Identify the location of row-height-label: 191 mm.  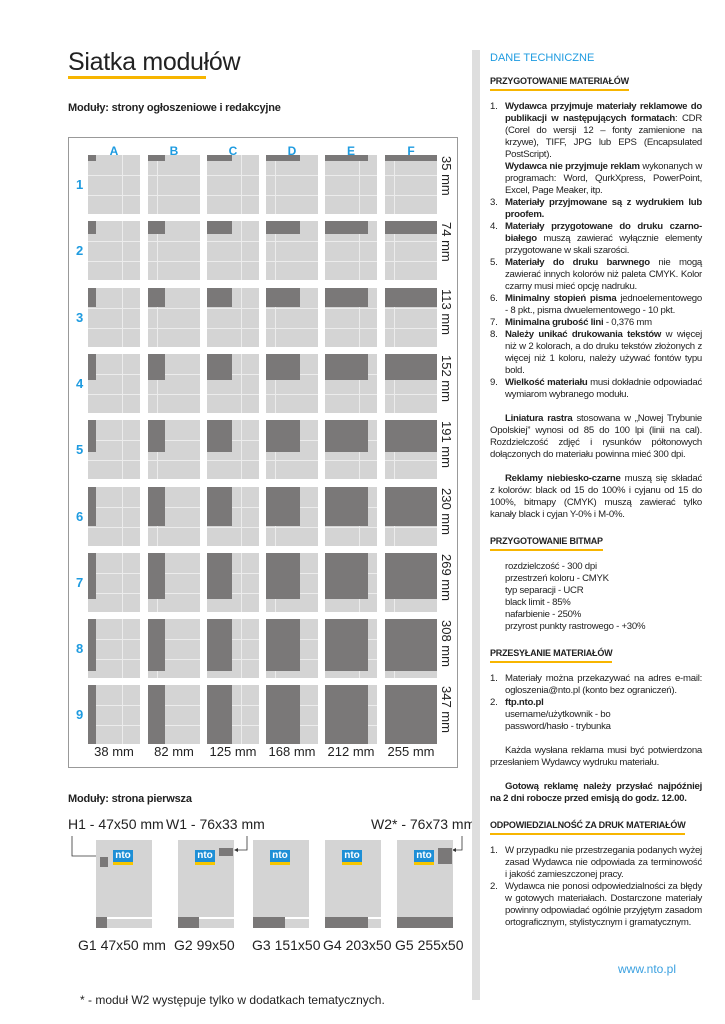
(446, 445).